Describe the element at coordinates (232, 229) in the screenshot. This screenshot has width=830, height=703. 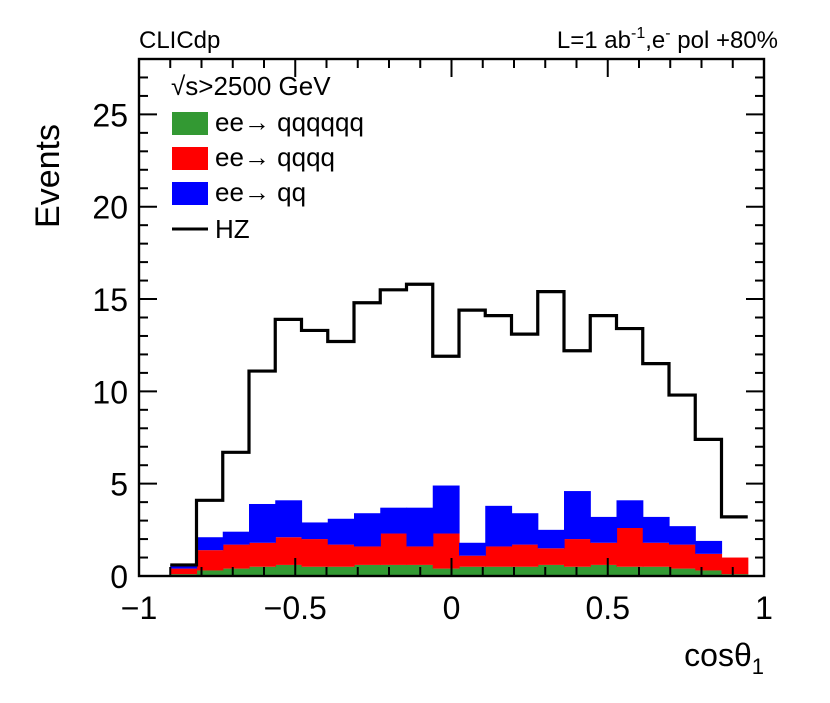
I see `legend-label-hz: HZ` at that location.